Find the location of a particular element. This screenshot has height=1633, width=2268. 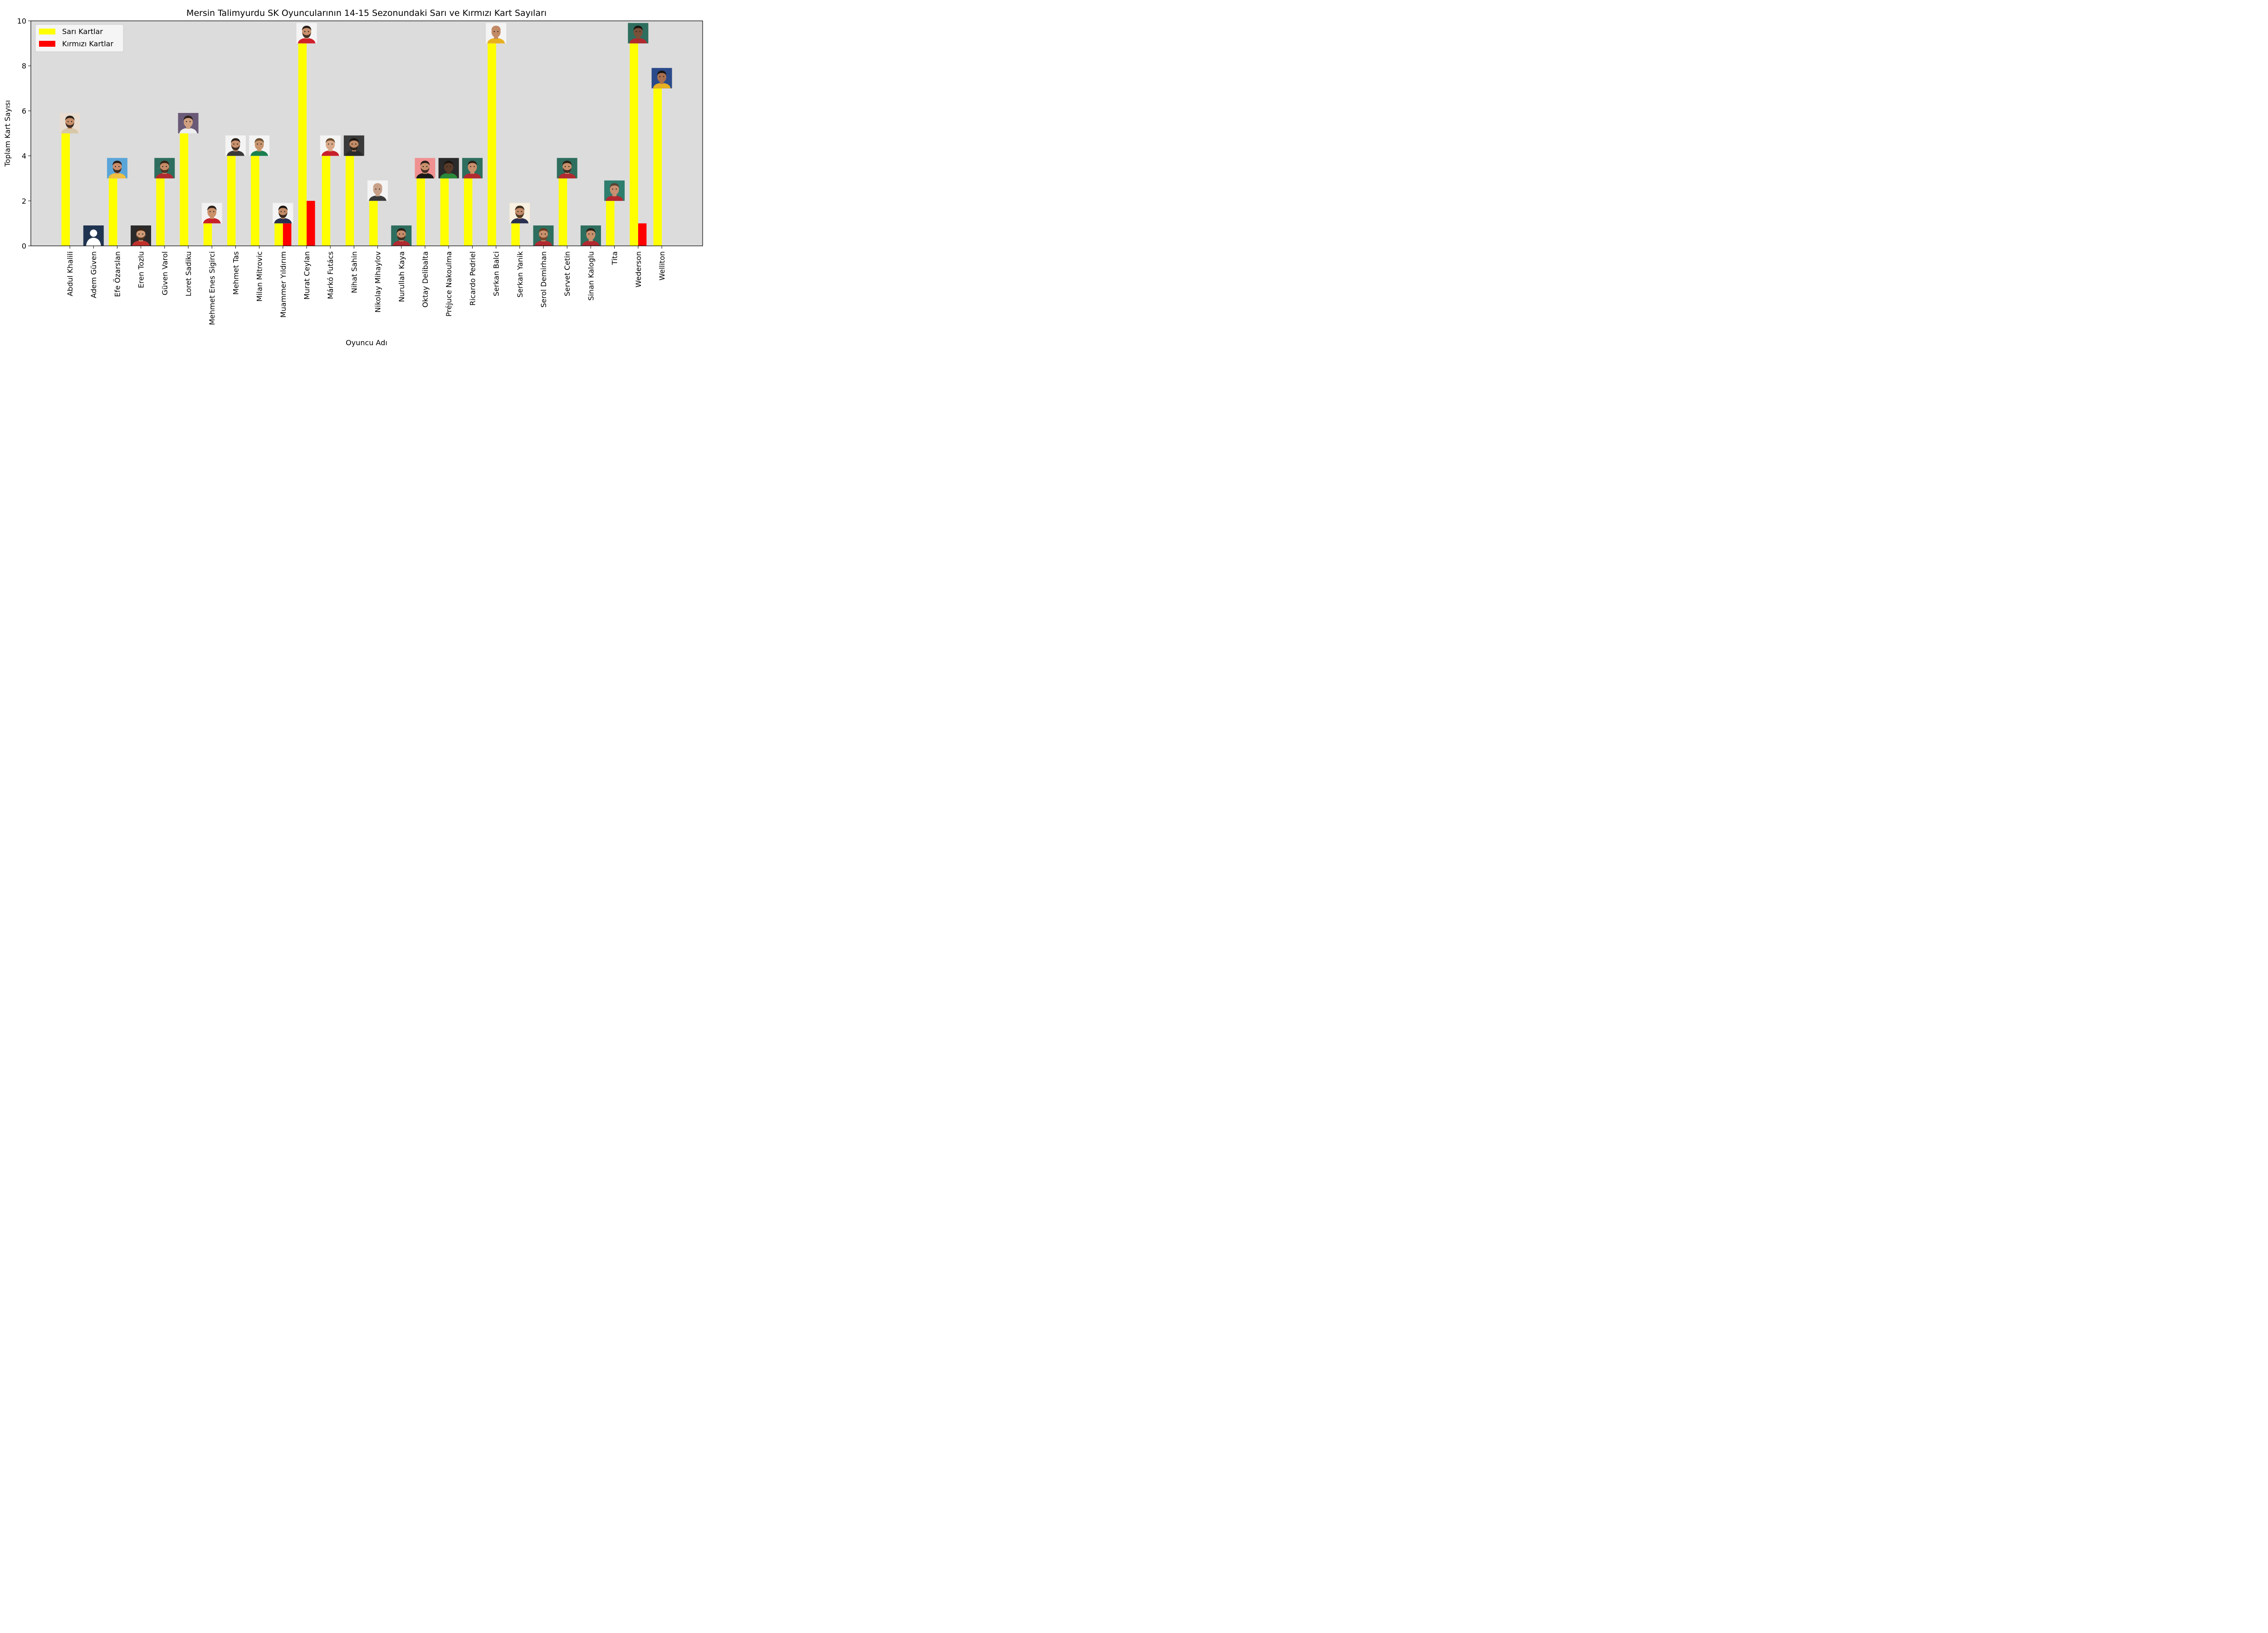

x-tick-label: Milan Mitrovic is located at coordinates (259, 276).